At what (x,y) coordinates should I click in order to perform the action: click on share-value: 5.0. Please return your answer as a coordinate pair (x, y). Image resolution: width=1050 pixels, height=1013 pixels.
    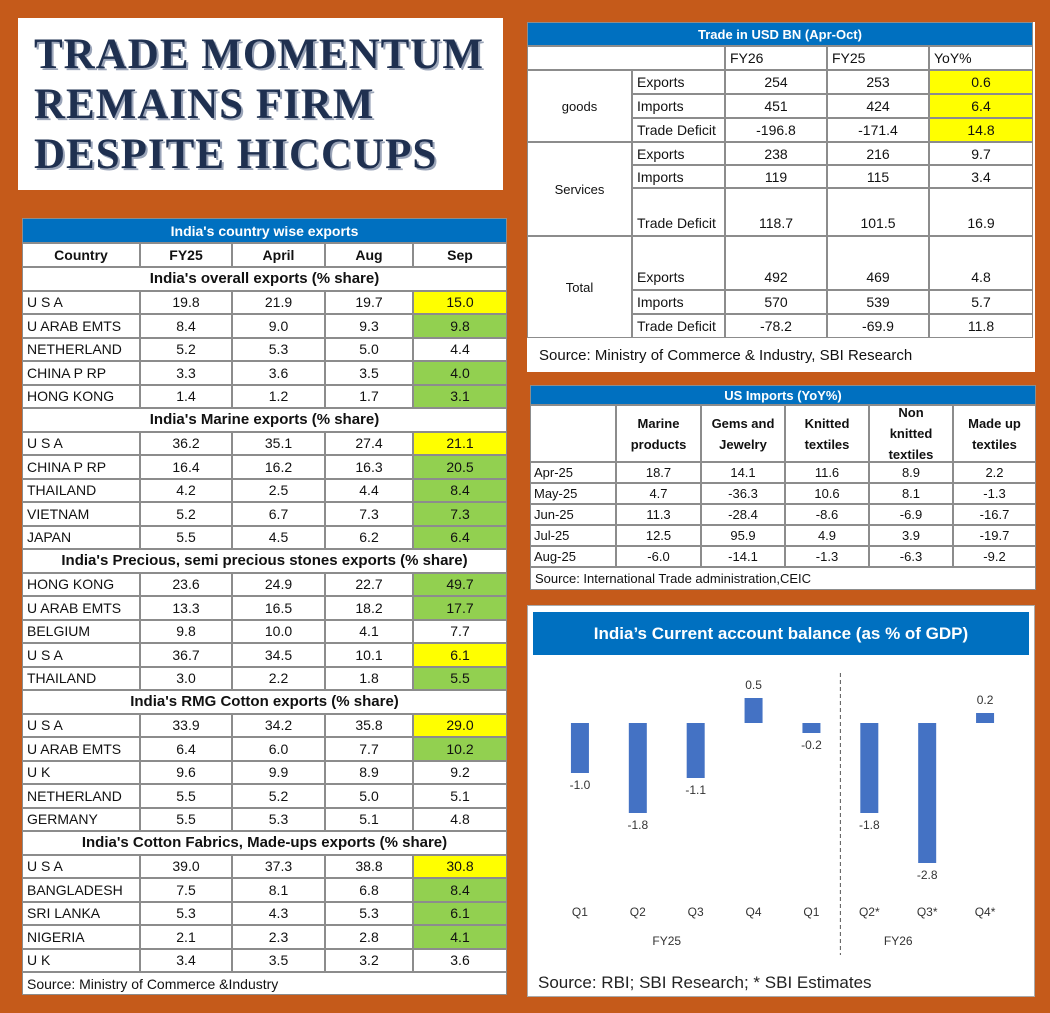
    Looking at the image, I should click on (369, 349).